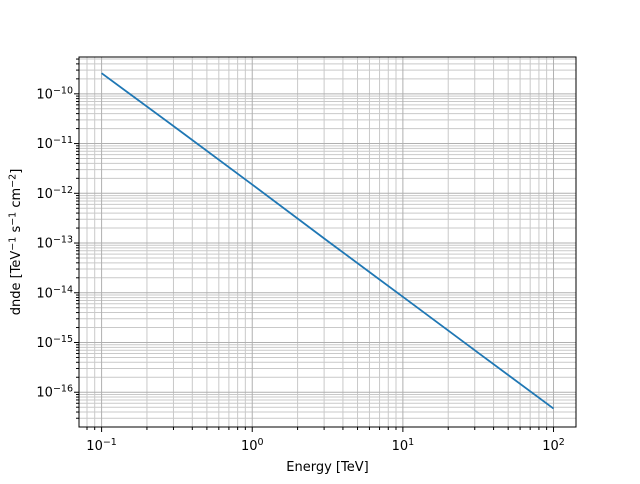 The height and width of the screenshot is (484, 640). What do you see at coordinates (252, 445) in the screenshot?
I see `x-tick-label: 10⁰` at bounding box center [252, 445].